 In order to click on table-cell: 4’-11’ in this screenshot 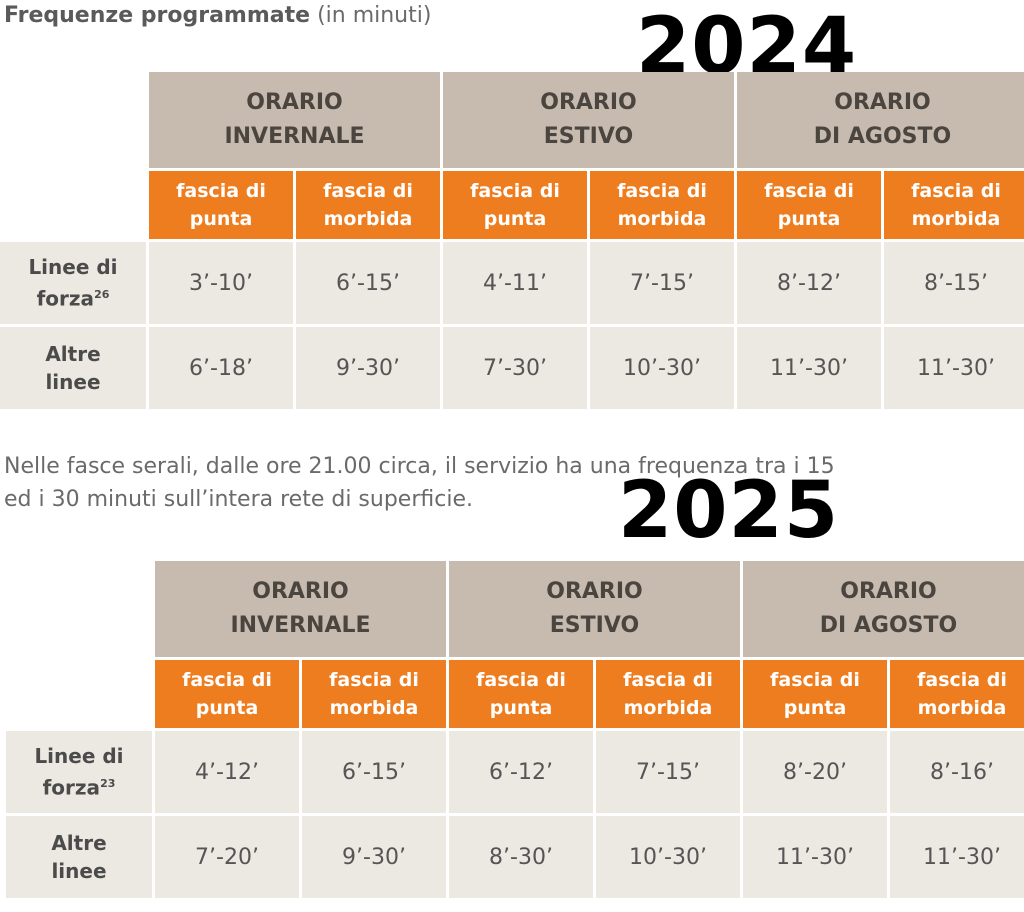, I will do `click(515, 283)`.